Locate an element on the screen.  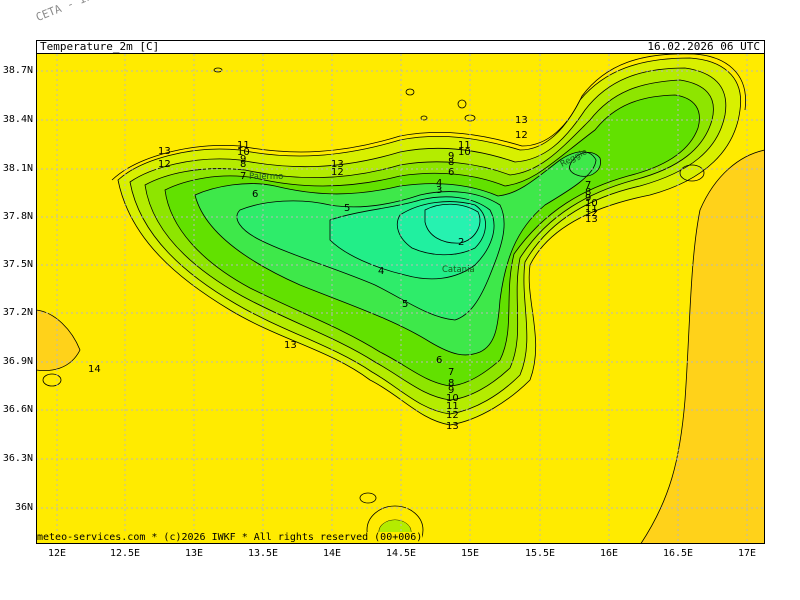
lat-label: 38.7N is located at coordinates (17, 70).